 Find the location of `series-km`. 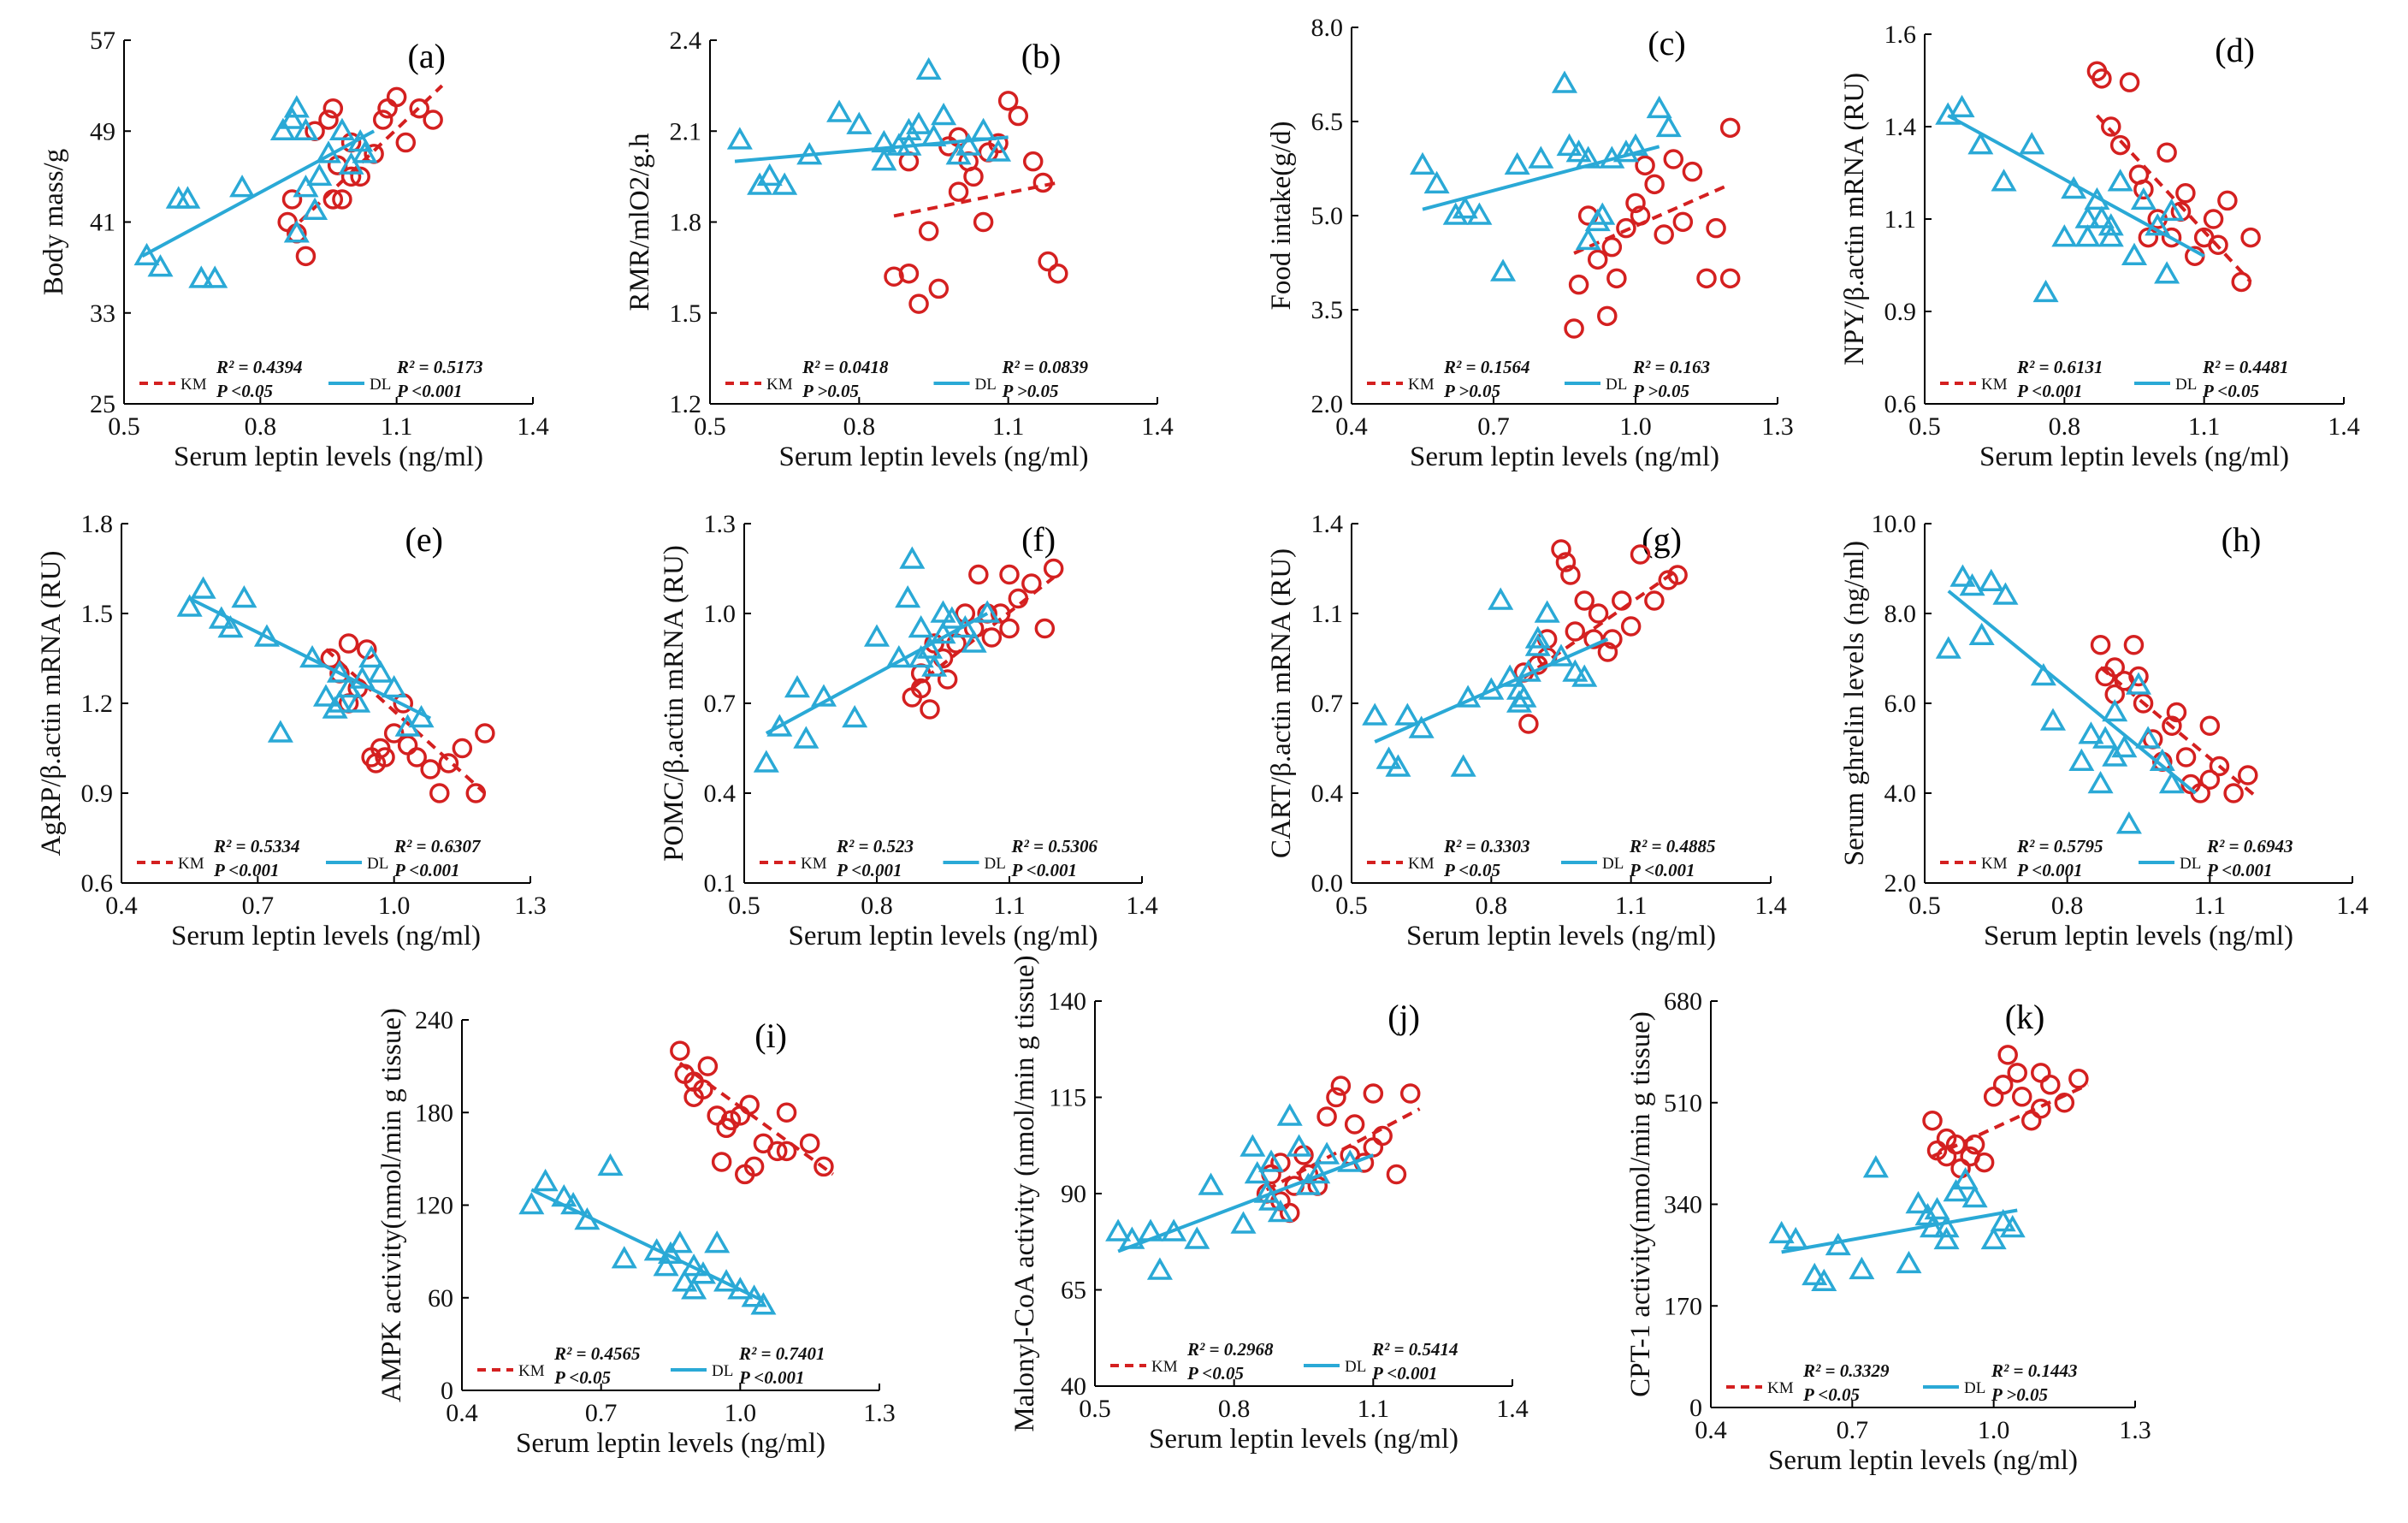

series-km is located at coordinates (983, 639).